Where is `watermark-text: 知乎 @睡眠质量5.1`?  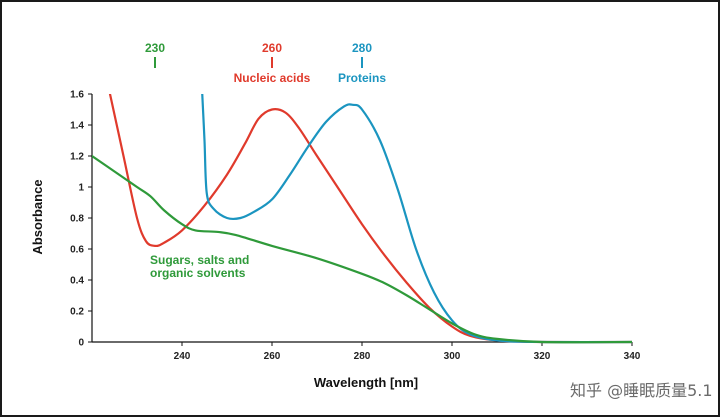 watermark-text: 知乎 @睡眠质量5.1 is located at coordinates (641, 390).